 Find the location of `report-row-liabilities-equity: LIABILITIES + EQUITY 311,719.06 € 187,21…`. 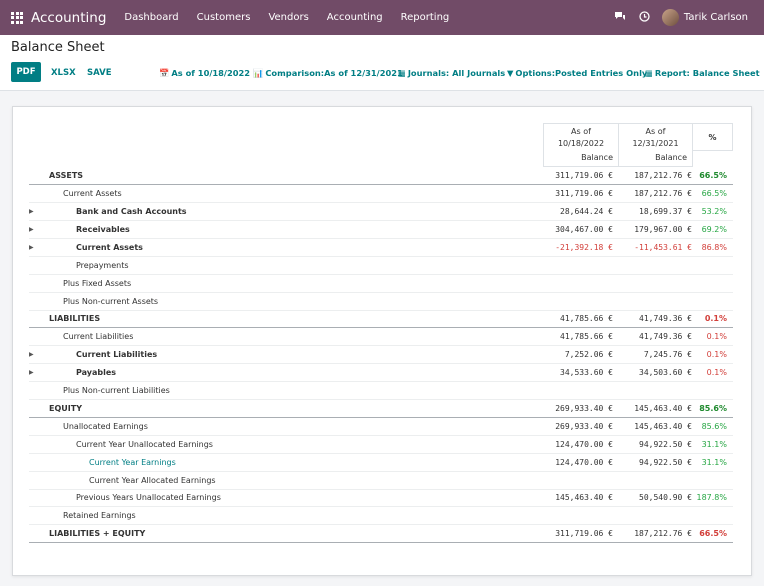

report-row-liabilities-equity: LIABILITIES + EQUITY 311,719.06 € 187,21… is located at coordinates (381, 534).